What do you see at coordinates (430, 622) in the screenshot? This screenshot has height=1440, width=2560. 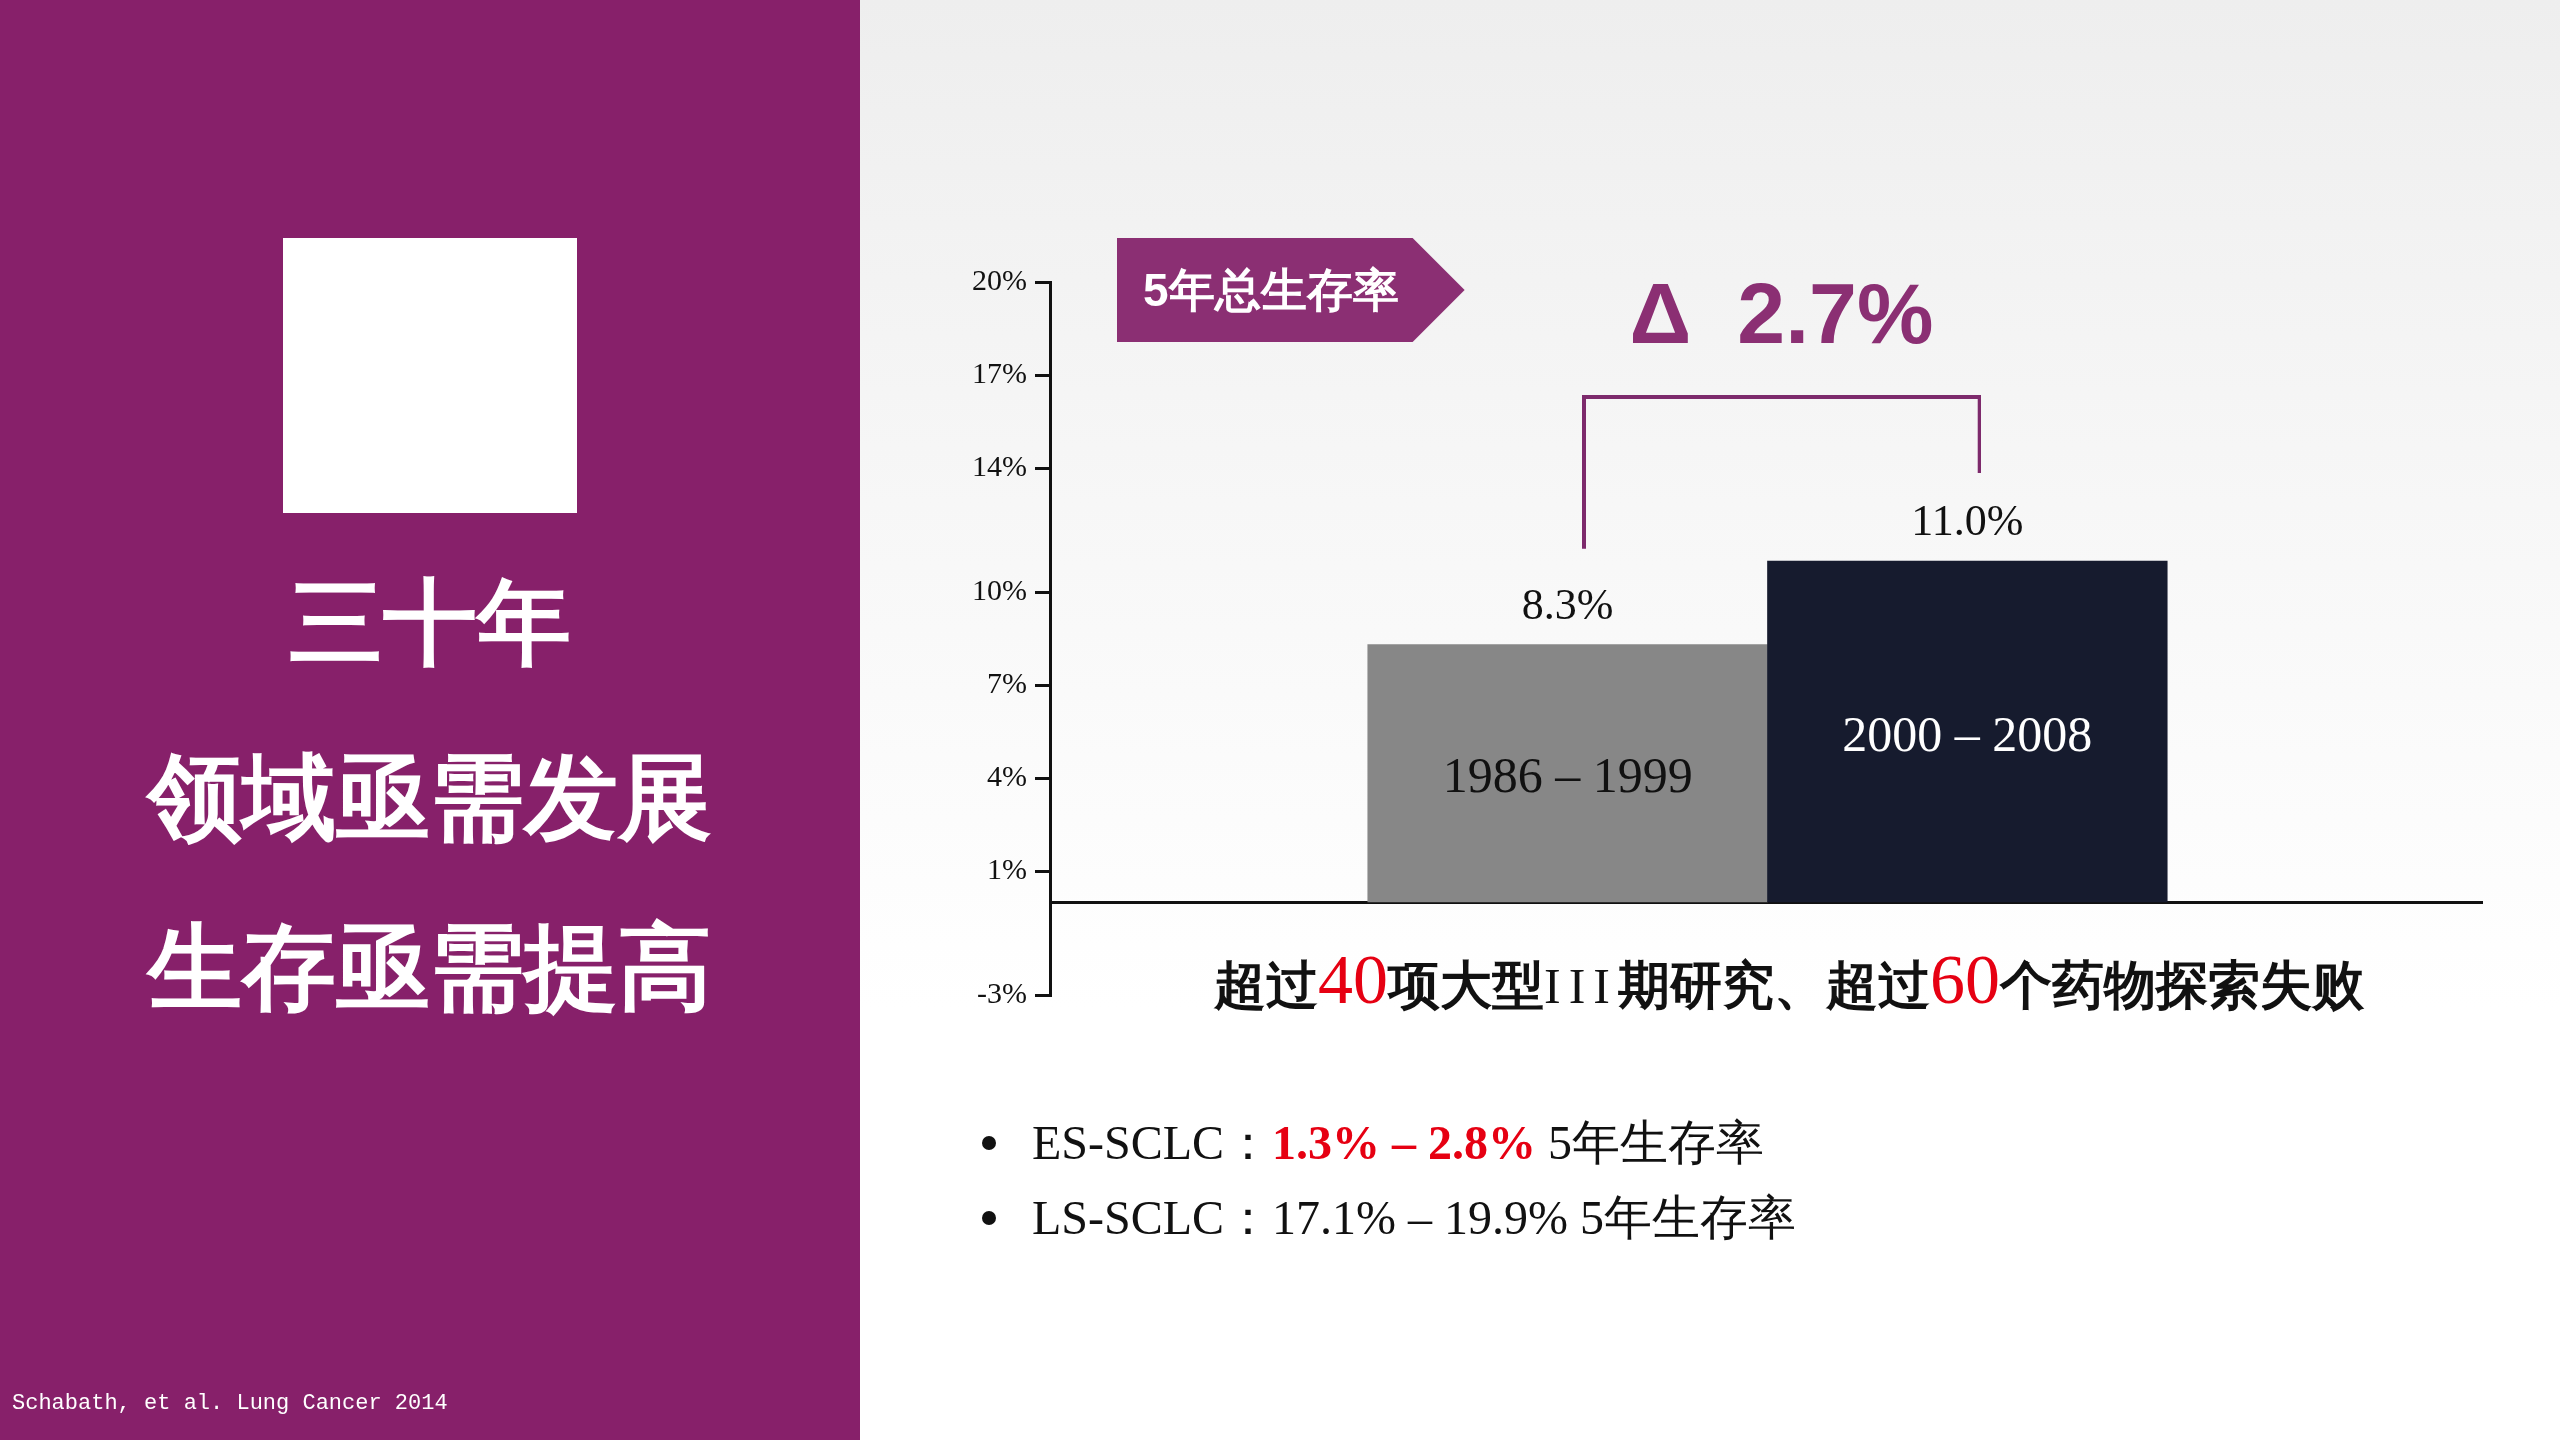 I see `text: 三十年` at bounding box center [430, 622].